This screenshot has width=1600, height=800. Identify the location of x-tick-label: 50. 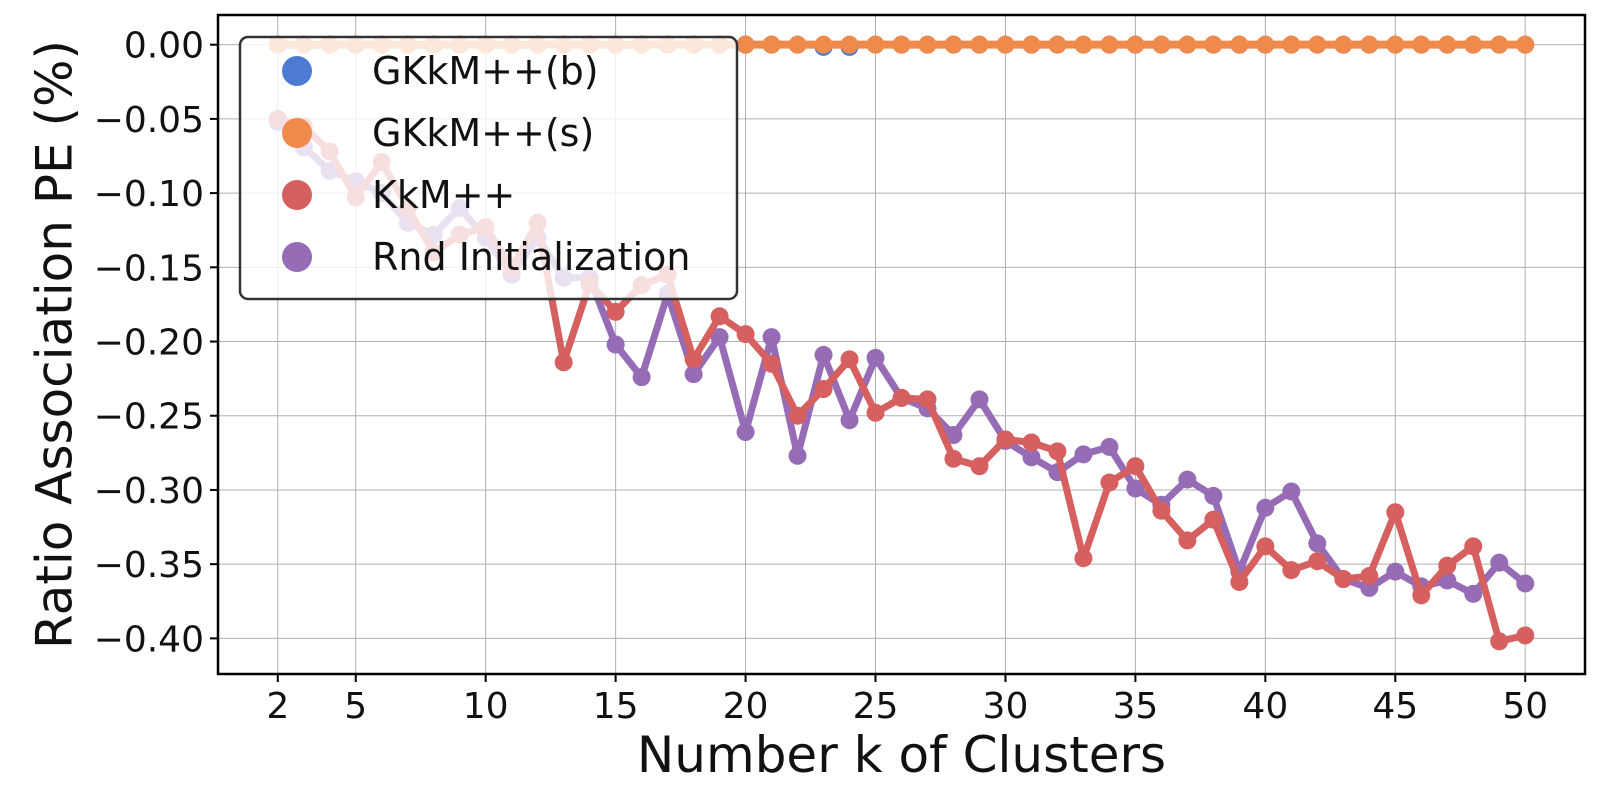
(1525, 706).